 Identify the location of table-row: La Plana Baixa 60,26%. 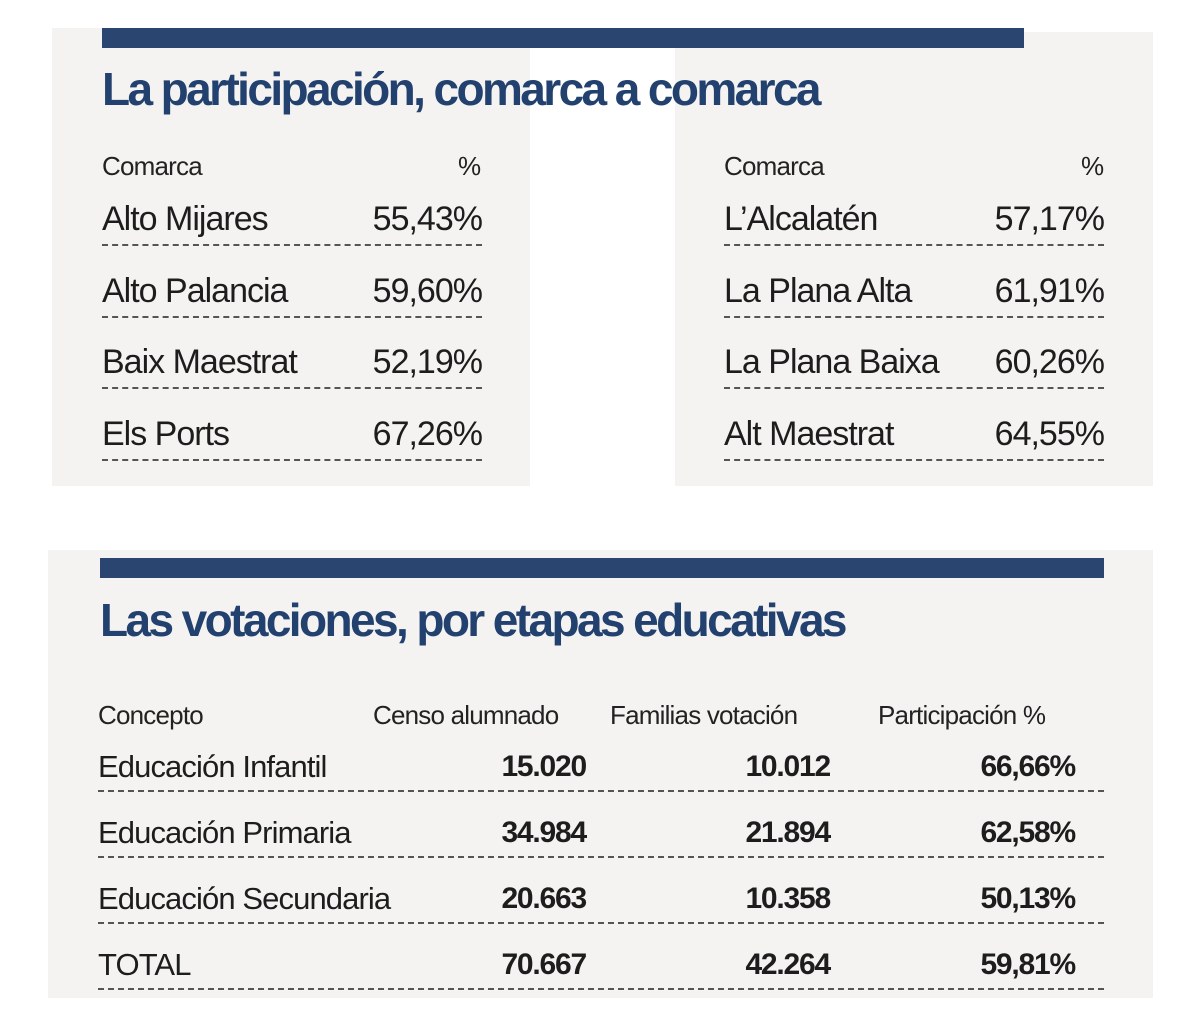
(914, 361).